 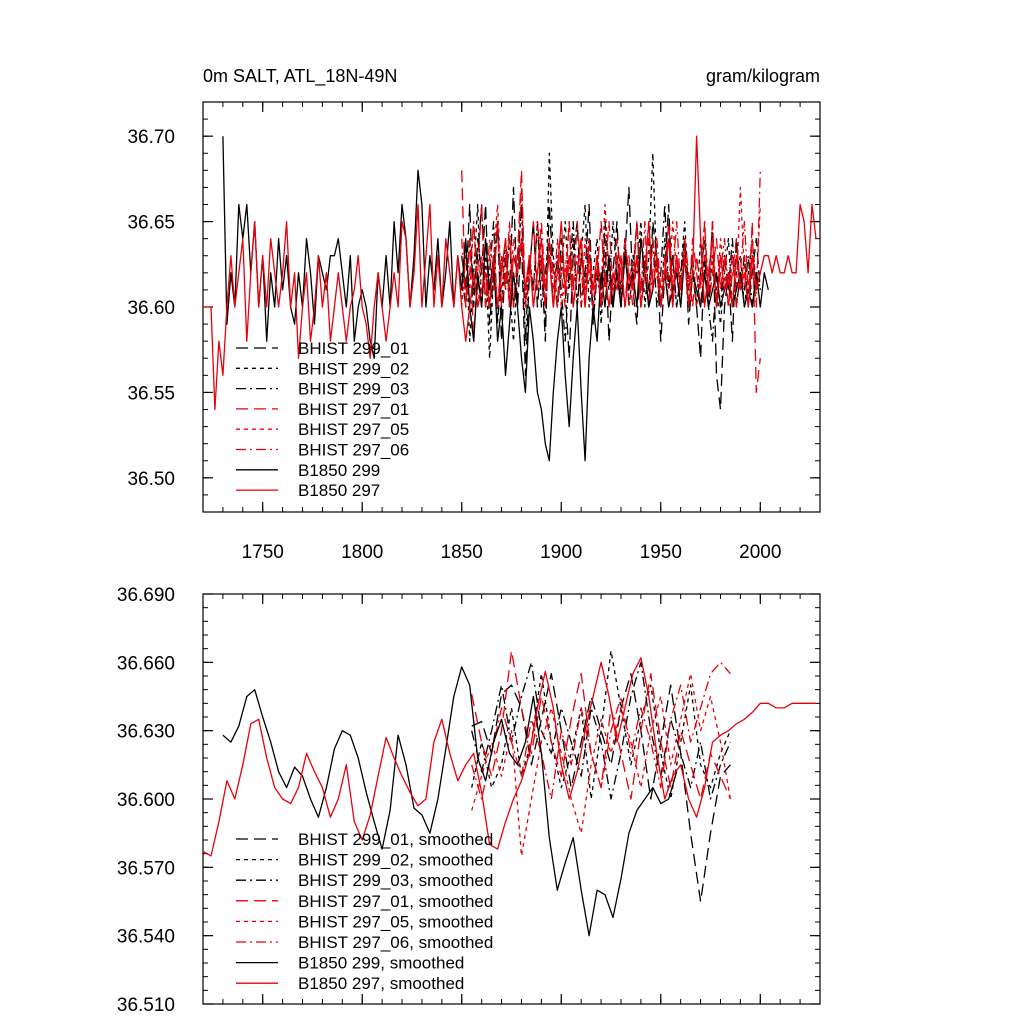 What do you see at coordinates (353, 368) in the screenshot?
I see `legend-label: BHIST 299_02` at bounding box center [353, 368].